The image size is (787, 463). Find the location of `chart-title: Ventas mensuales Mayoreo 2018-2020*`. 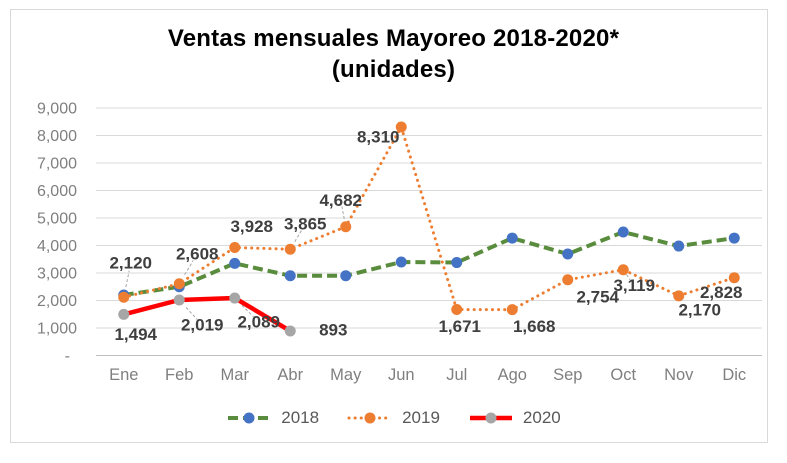

chart-title: Ventas mensuales Mayoreo 2018-2020* is located at coordinates (393, 38).